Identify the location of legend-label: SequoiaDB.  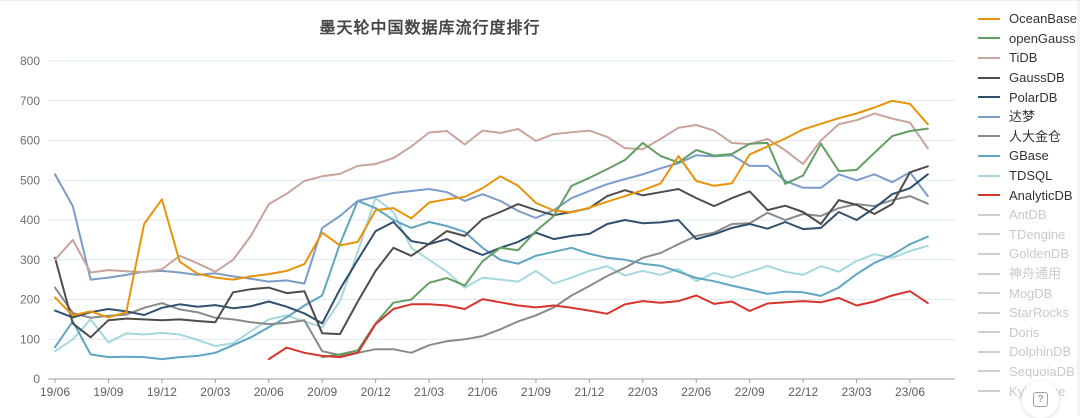
(1042, 371).